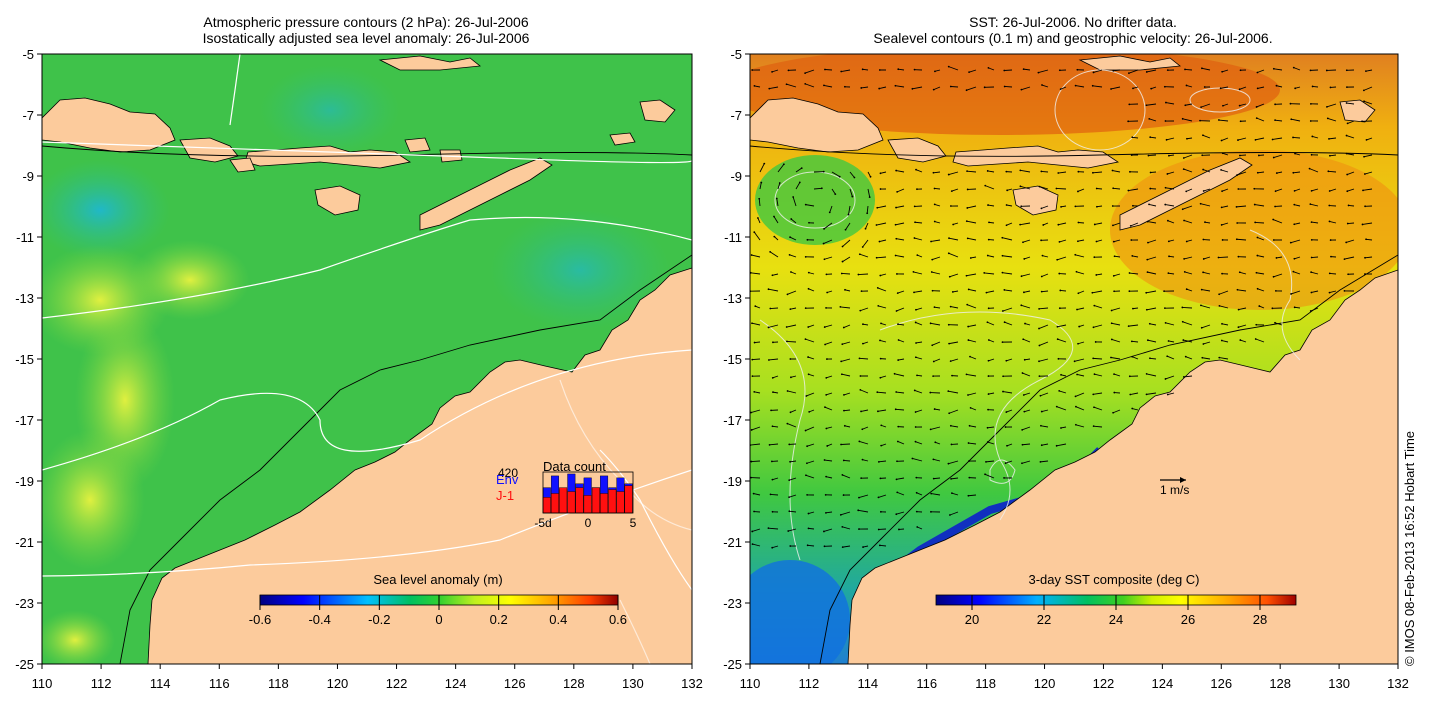  Describe the element at coordinates (28, 54) in the screenshot. I see `y-tick-label: -5` at that location.